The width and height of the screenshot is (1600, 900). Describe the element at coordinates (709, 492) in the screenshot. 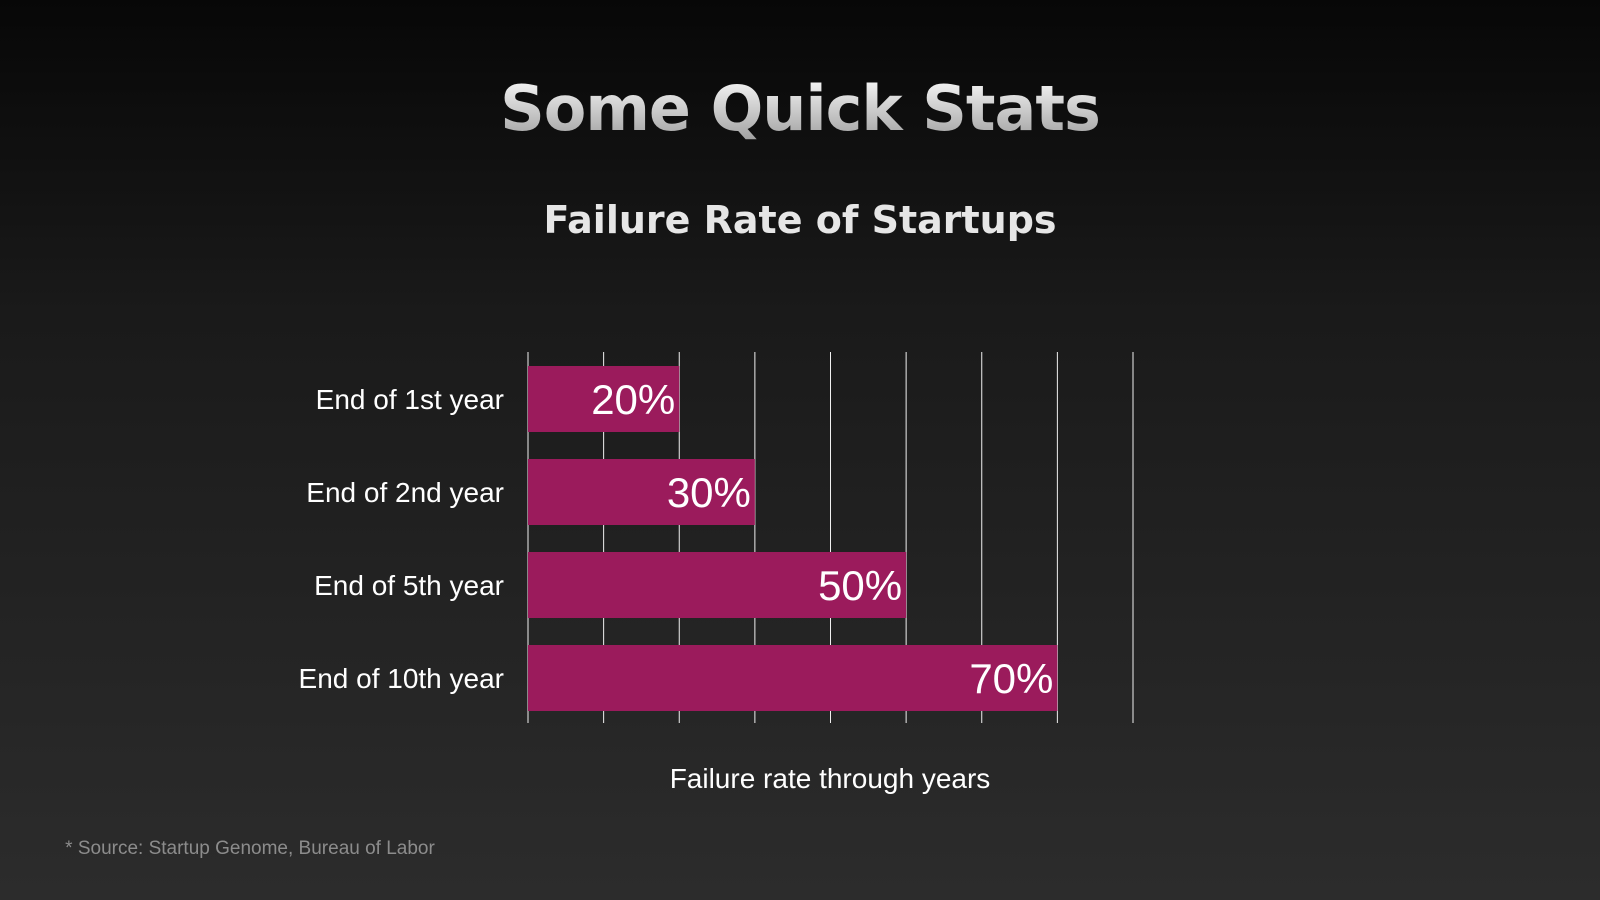

I see `data-label: 30%` at that location.